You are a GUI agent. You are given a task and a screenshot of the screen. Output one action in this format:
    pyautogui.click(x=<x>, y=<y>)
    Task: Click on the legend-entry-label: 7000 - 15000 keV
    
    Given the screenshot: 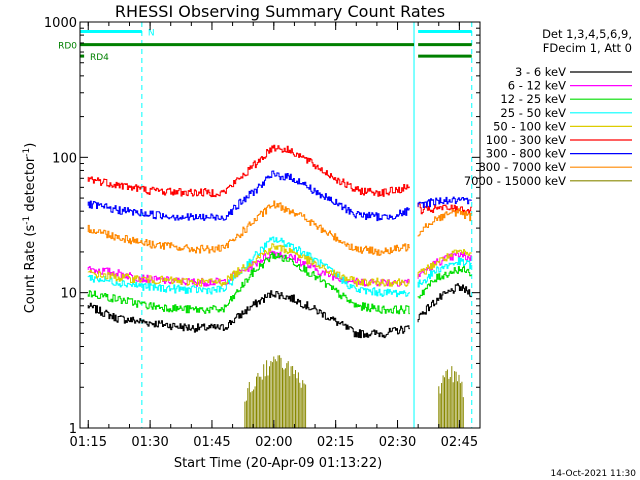 What is the action you would take?
    pyautogui.click(x=515, y=181)
    